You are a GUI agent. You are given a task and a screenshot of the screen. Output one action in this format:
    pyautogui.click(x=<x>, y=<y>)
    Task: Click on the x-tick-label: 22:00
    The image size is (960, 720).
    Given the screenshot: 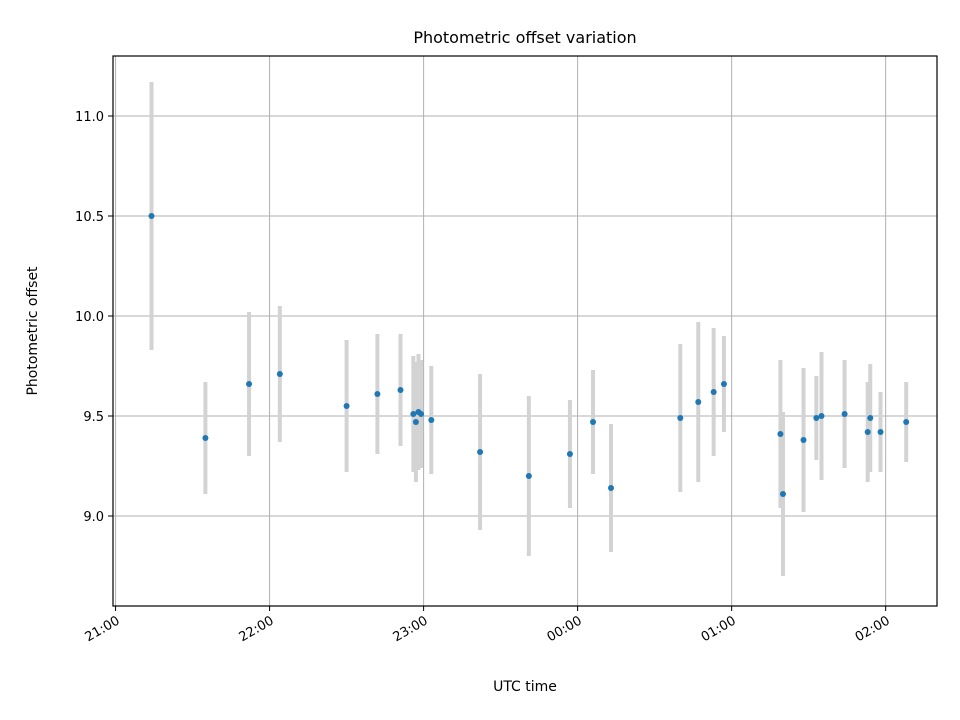 What is the action you would take?
    pyautogui.click(x=257, y=629)
    